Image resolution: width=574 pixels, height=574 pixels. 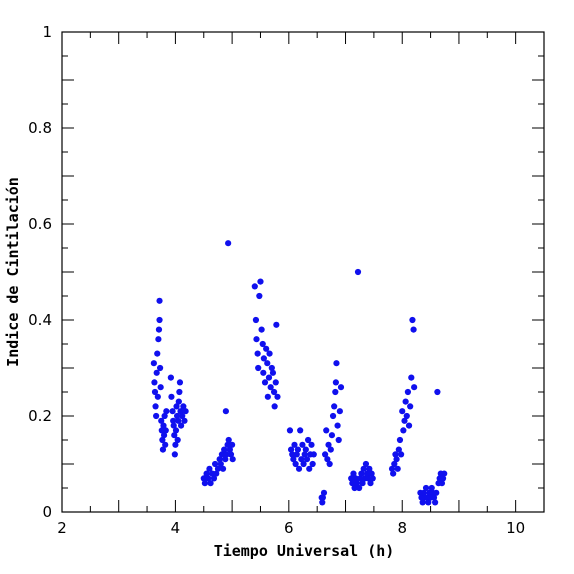 What do you see at coordinates (47, 32) in the screenshot?
I see `y-tick-label: 1` at bounding box center [47, 32].